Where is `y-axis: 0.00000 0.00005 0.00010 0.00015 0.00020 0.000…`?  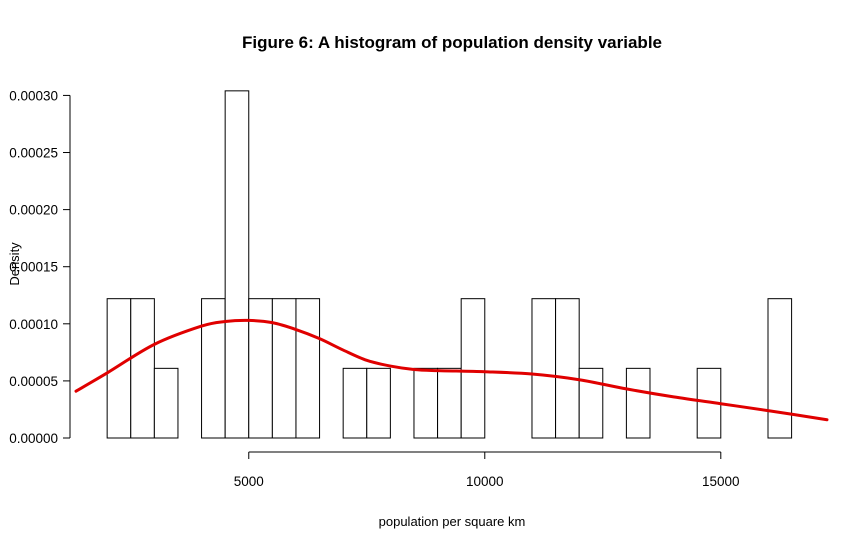
y-axis: 0.00000 0.00005 0.00010 0.00015 0.00020 0.000… is located at coordinates (40, 267).